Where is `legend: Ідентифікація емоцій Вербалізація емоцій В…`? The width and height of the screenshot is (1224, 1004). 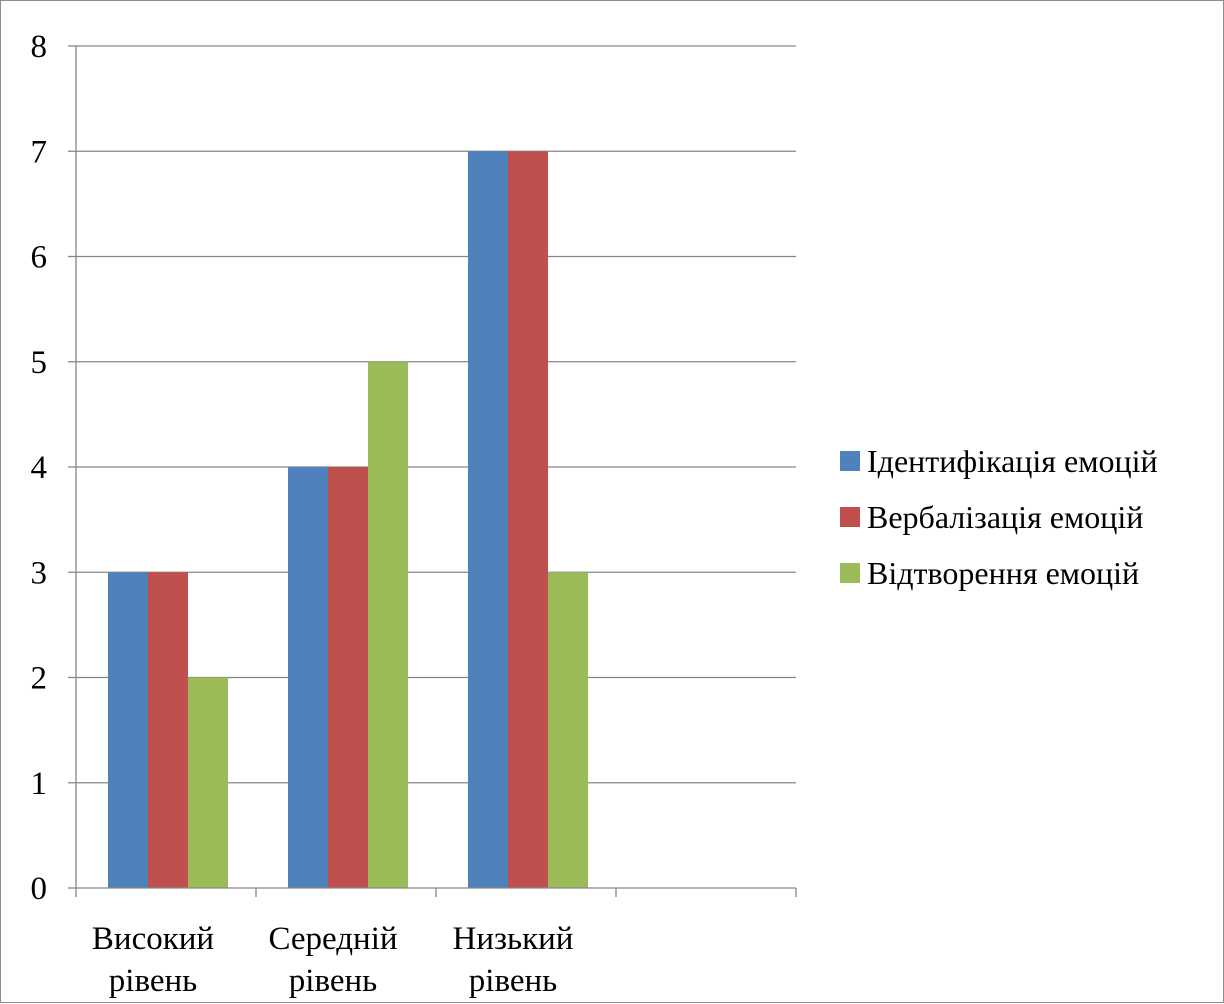 legend: Ідентифікація емоцій Вербалізація емоцій В… is located at coordinates (999, 517).